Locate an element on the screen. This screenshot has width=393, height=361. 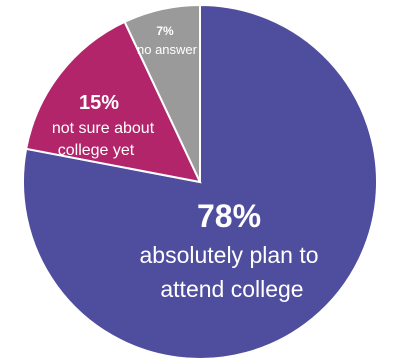
slice-15-text-line-1: not sure about is located at coordinates (103, 128).